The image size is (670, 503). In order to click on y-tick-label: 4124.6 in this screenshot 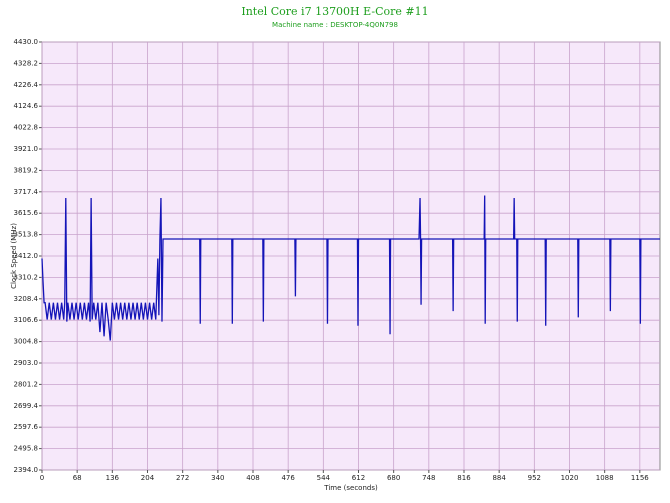, I will do `click(26, 106)`.